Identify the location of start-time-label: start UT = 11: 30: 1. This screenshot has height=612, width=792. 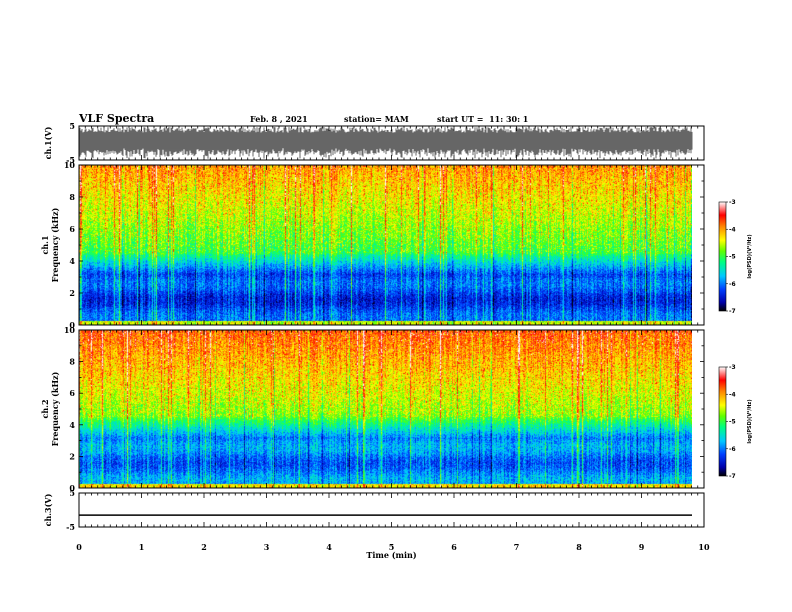
(483, 119).